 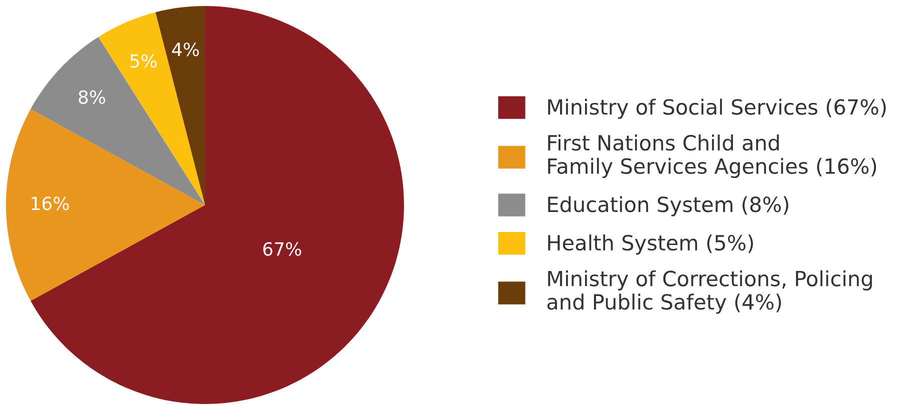 I want to click on legend-label: First Nations Child and Family Services Agencies (16%), so click(x=712, y=156).